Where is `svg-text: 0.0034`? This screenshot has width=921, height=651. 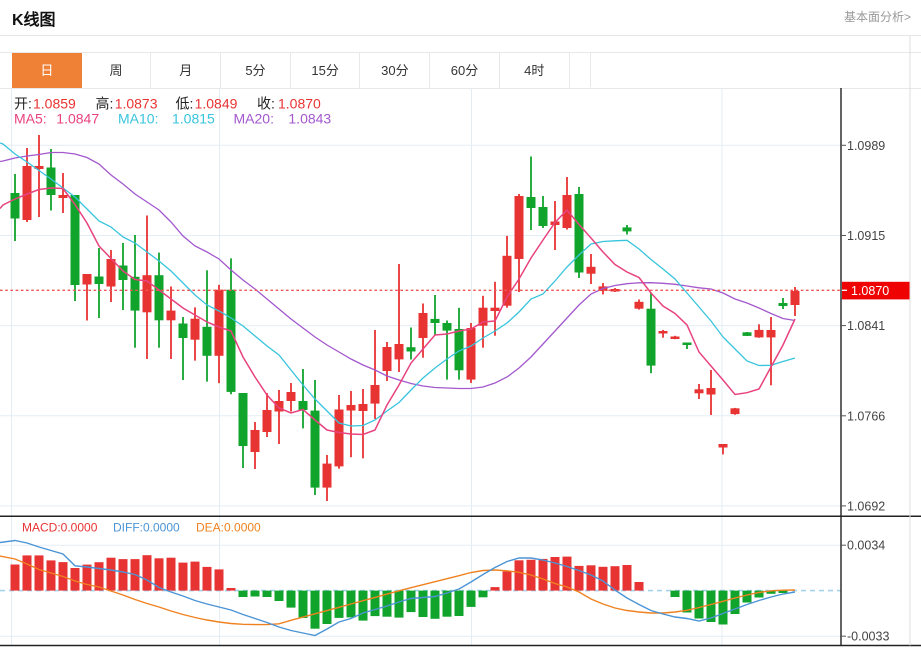 svg-text: 0.0034 is located at coordinates (866, 546).